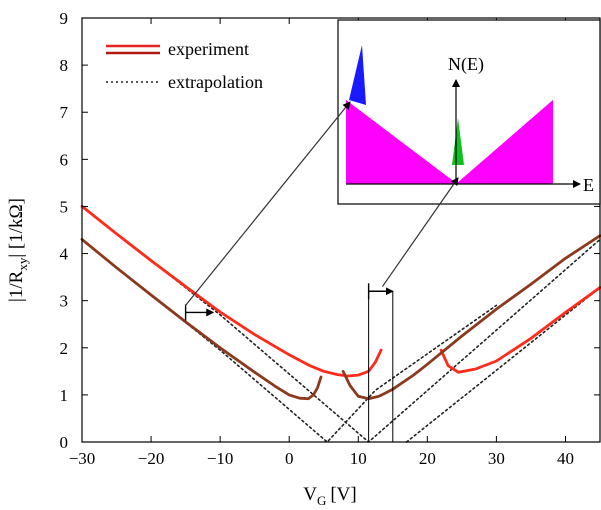  I want to click on x-tick-label: 10, so click(358, 458).